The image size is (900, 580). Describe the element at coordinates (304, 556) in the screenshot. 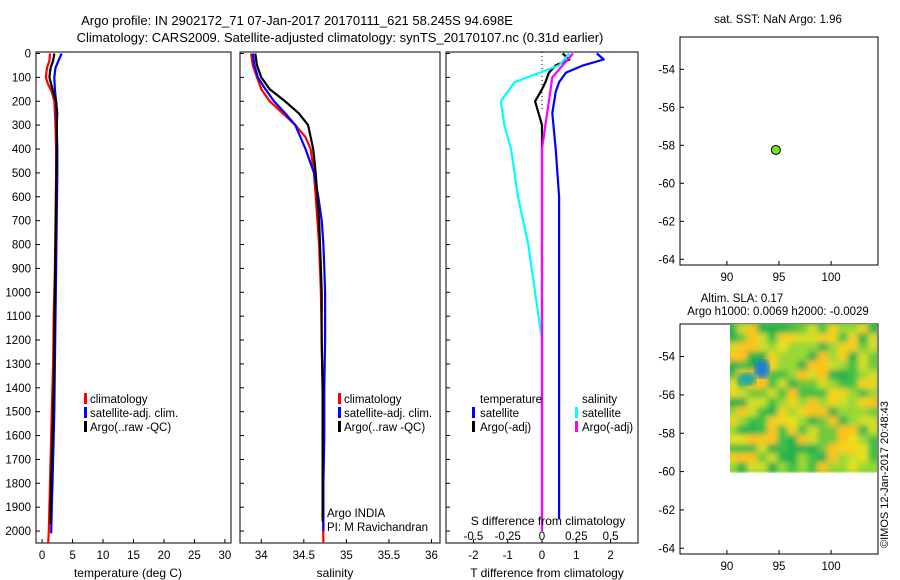

I see `x-tick-label: 34.5` at that location.